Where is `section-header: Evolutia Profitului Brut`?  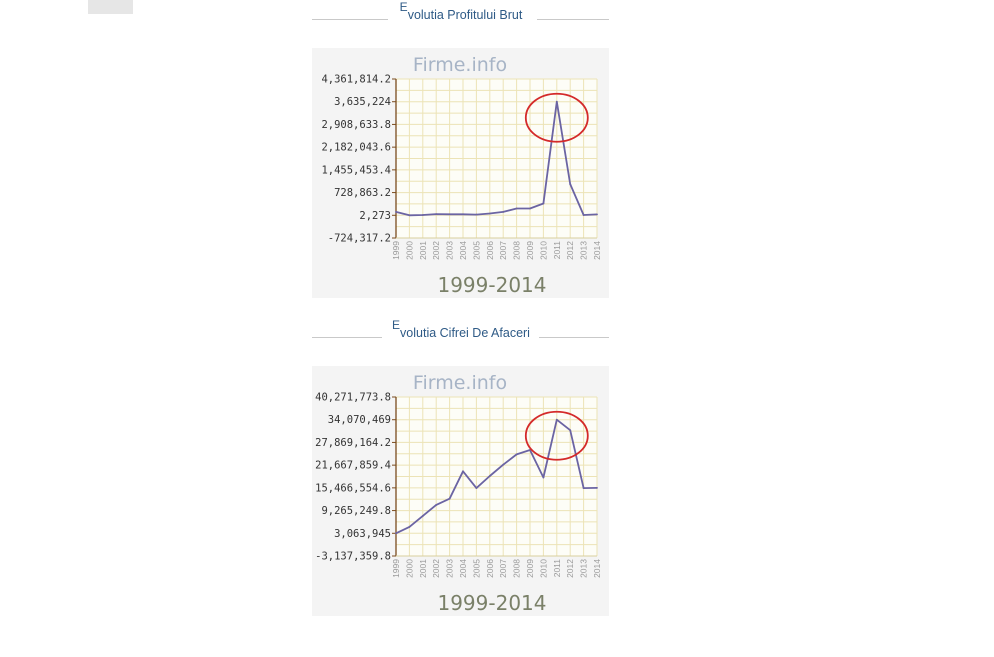 section-header: Evolutia Profitului Brut is located at coordinates (461, 16).